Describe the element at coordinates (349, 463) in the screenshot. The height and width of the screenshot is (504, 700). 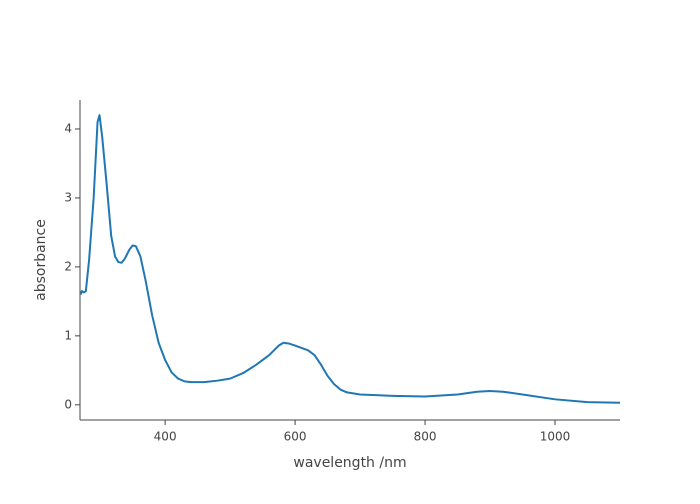
I see `x-axis-title: wavelength /nm` at that location.